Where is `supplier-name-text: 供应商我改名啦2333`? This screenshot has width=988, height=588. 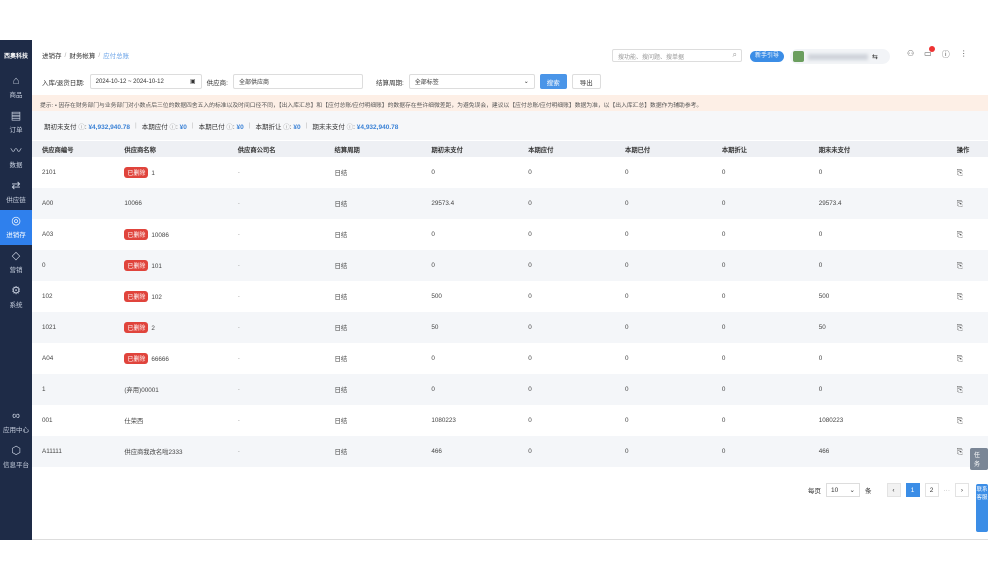 supplier-name-text: 供应商我改名啦2333 is located at coordinates (153, 452).